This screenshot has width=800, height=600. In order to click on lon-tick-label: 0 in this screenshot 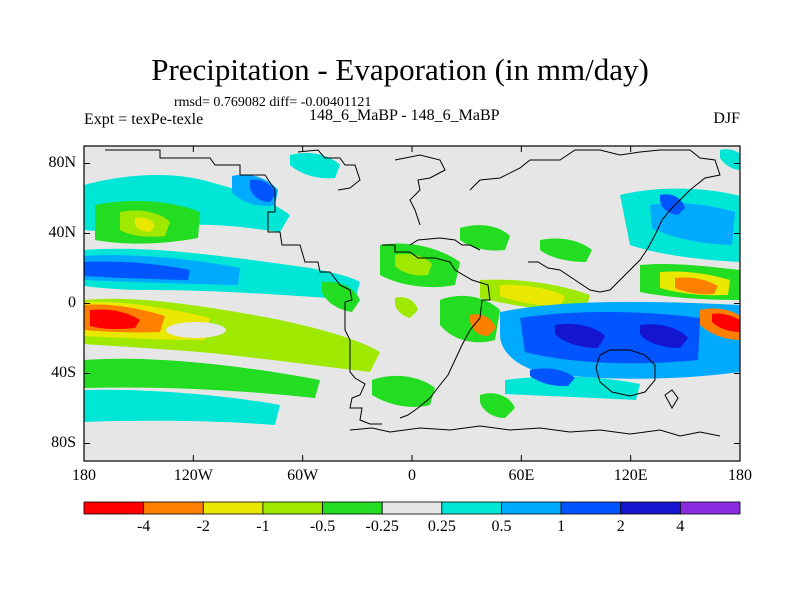, I will do `click(412, 475)`.